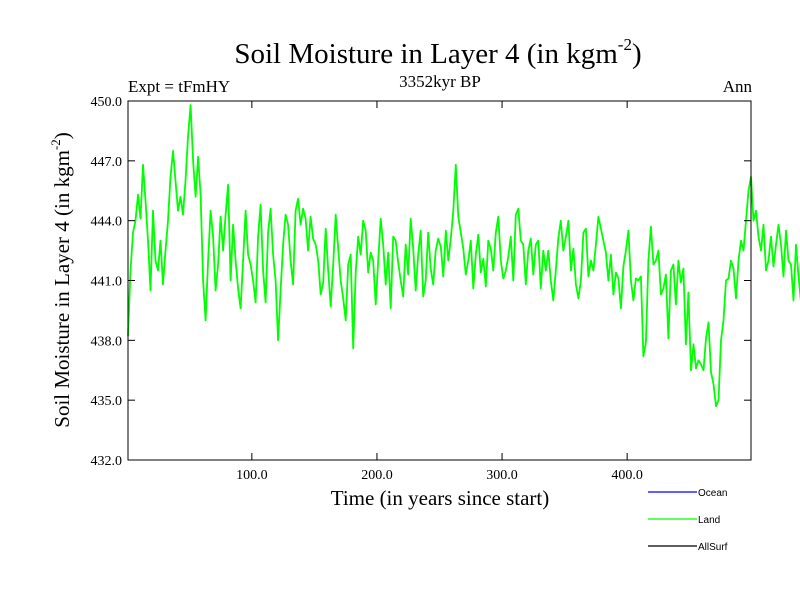 The image size is (800, 600). I want to click on x-tick-label: 300.0, so click(502, 475).